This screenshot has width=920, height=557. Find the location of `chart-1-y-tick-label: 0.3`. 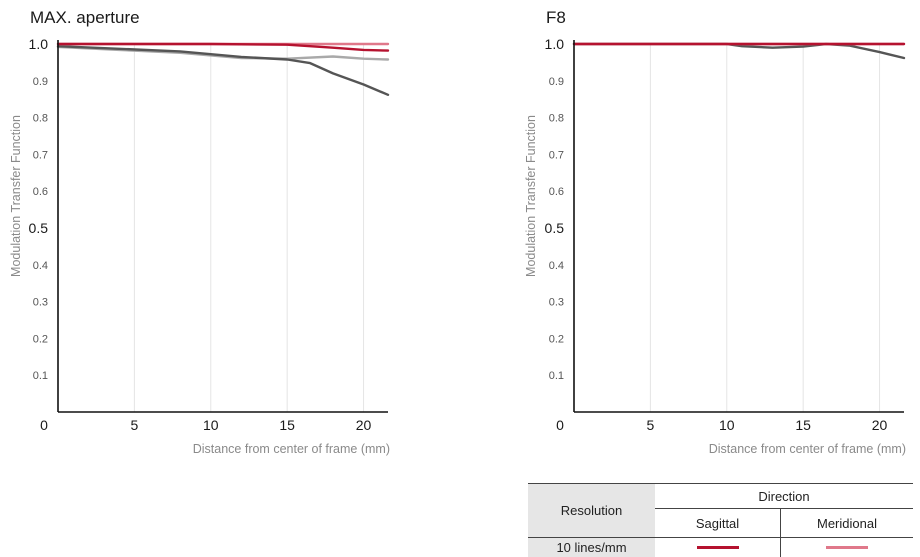

chart-1-y-tick-label: 0.3 is located at coordinates (40, 303).